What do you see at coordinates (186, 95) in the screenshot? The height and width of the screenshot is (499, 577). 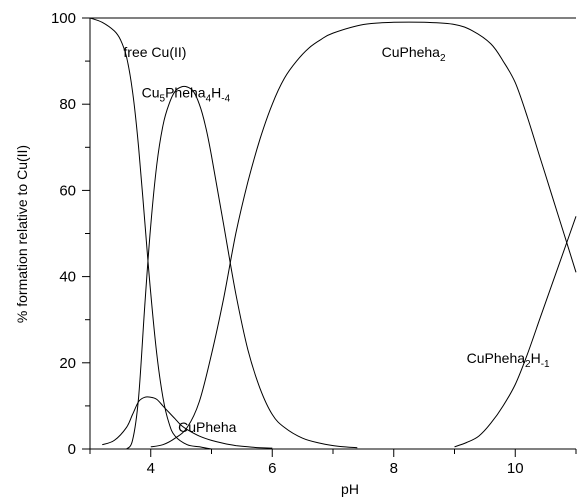 I see `label-cu5: Cu5Pheha4H-4` at bounding box center [186, 95].